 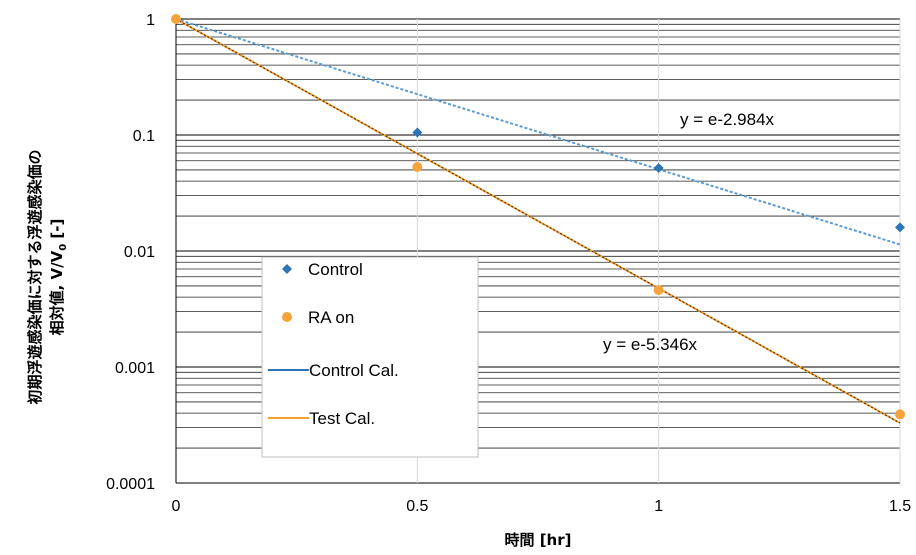 I want to click on legend-item-control-cal: Control Cal., so click(x=333, y=370).